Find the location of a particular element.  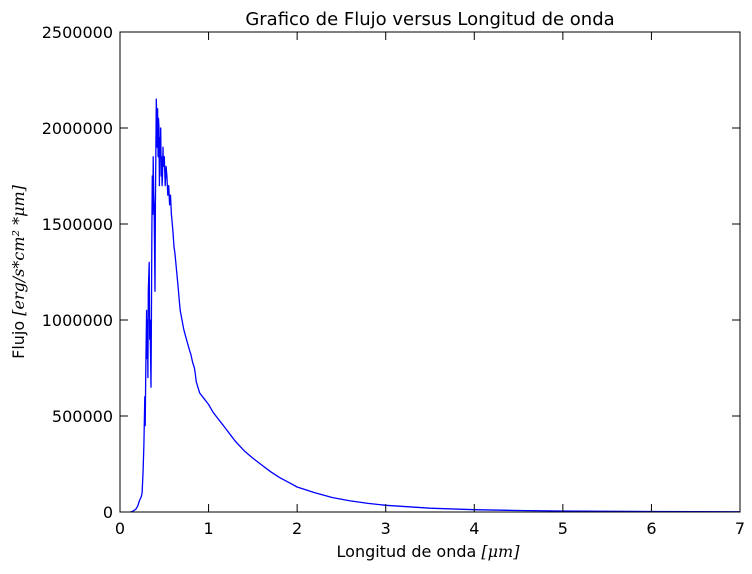

y-tick-label: 0 is located at coordinates (108, 512).